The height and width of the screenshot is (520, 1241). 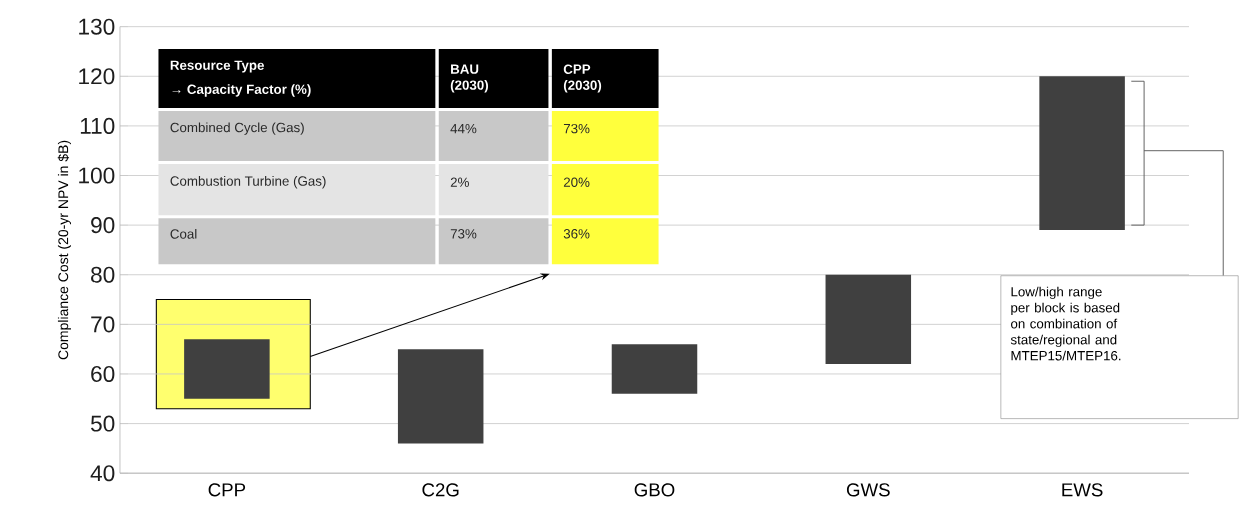 I want to click on annotation: 44%, so click(x=463, y=129).